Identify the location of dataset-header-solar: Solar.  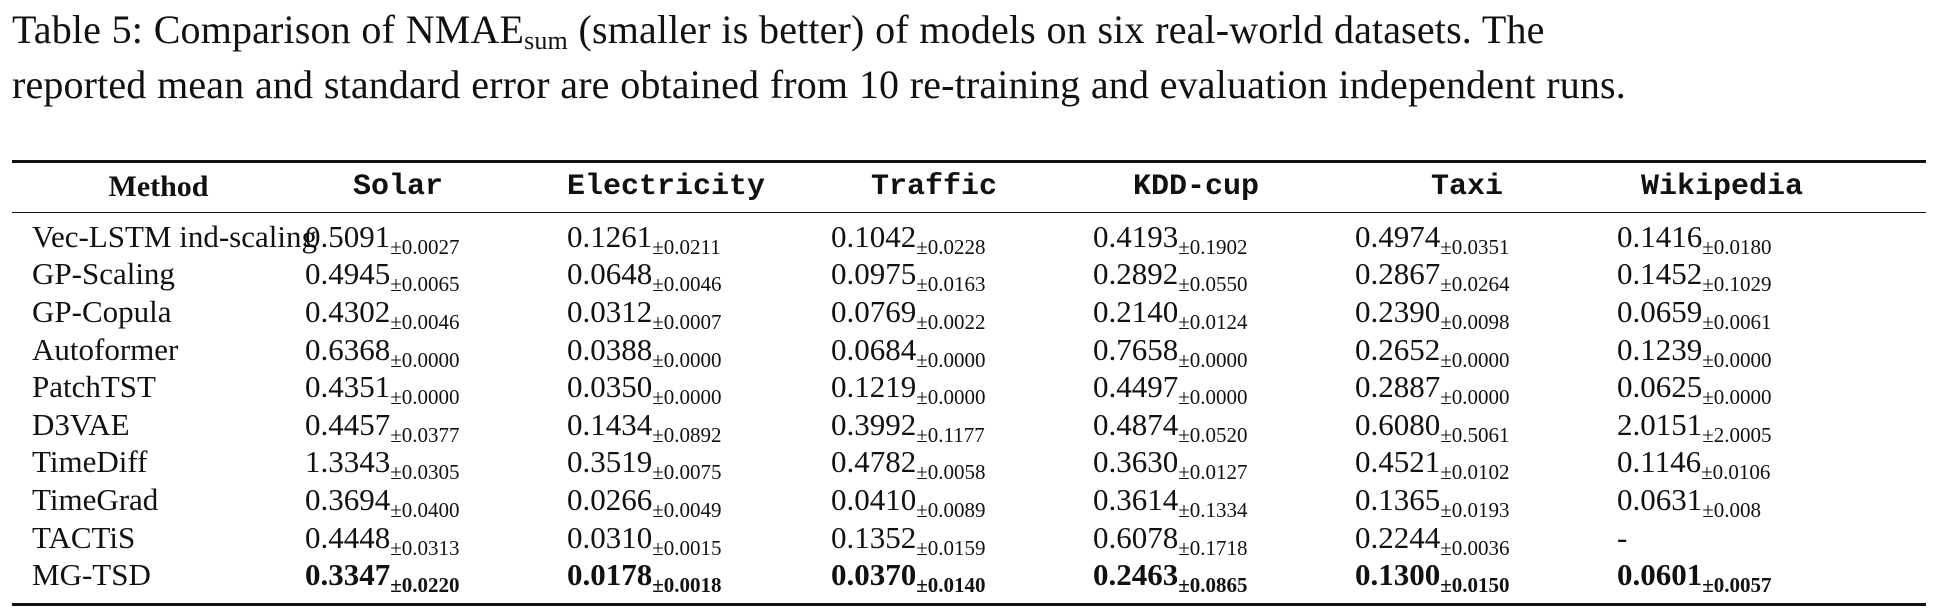
(398, 187).